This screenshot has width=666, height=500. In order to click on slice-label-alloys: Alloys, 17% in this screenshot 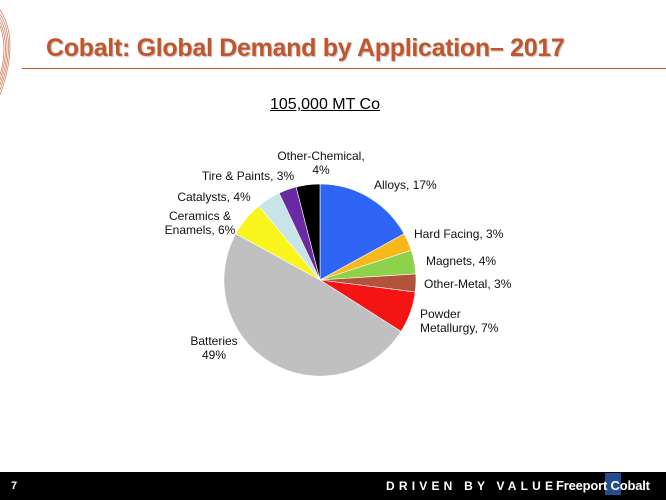, I will do `click(405, 185)`.